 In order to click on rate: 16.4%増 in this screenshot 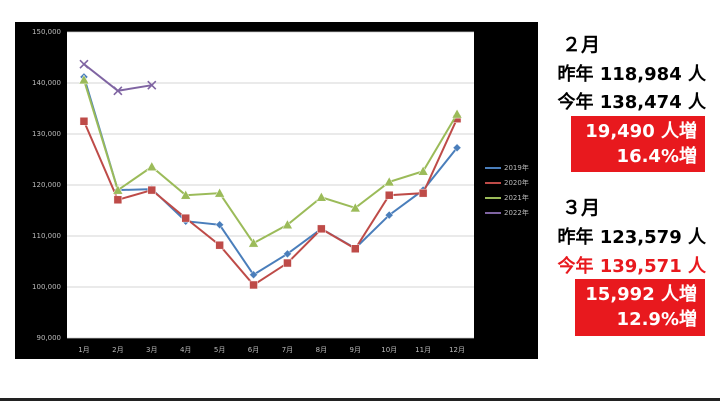, I will do `click(656, 156)`.